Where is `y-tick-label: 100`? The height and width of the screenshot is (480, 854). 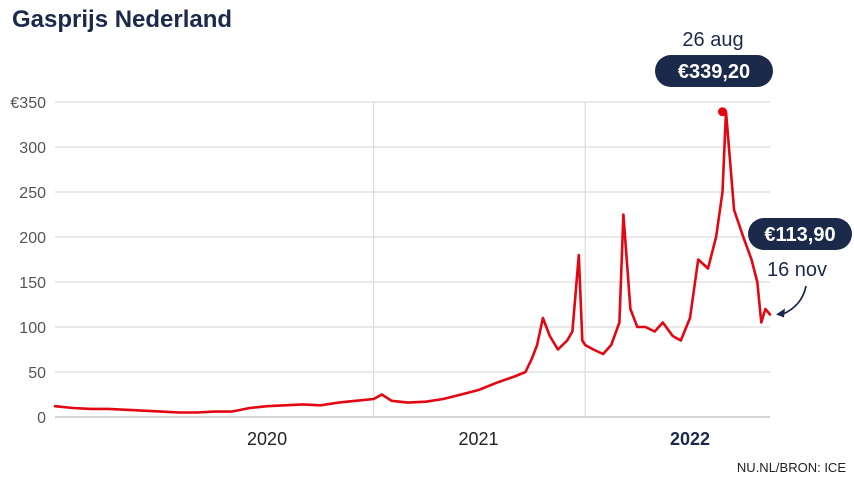
y-tick-label: 100 is located at coordinates (32, 328).